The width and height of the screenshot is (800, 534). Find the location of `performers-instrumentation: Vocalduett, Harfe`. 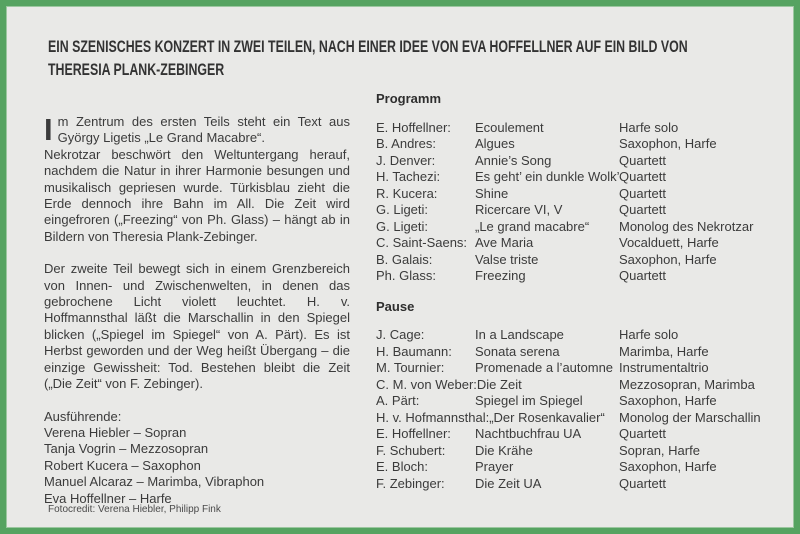

performers-instrumentation: Vocalduett, Harfe is located at coordinates (669, 242).